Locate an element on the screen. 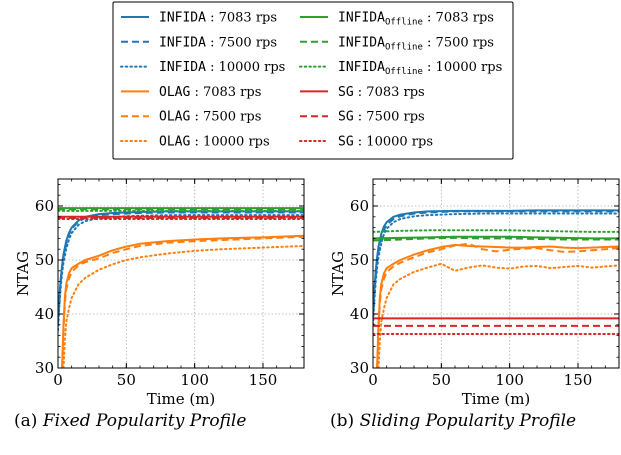  ytick-label-b-3: 60 is located at coordinates (359, 206).